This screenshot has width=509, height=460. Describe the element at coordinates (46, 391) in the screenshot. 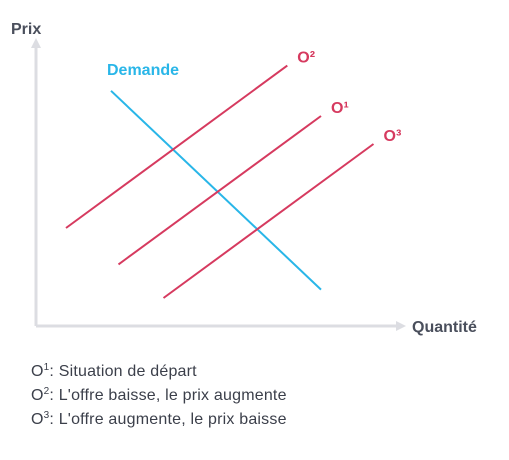

I see `legend-sup: 2` at that location.